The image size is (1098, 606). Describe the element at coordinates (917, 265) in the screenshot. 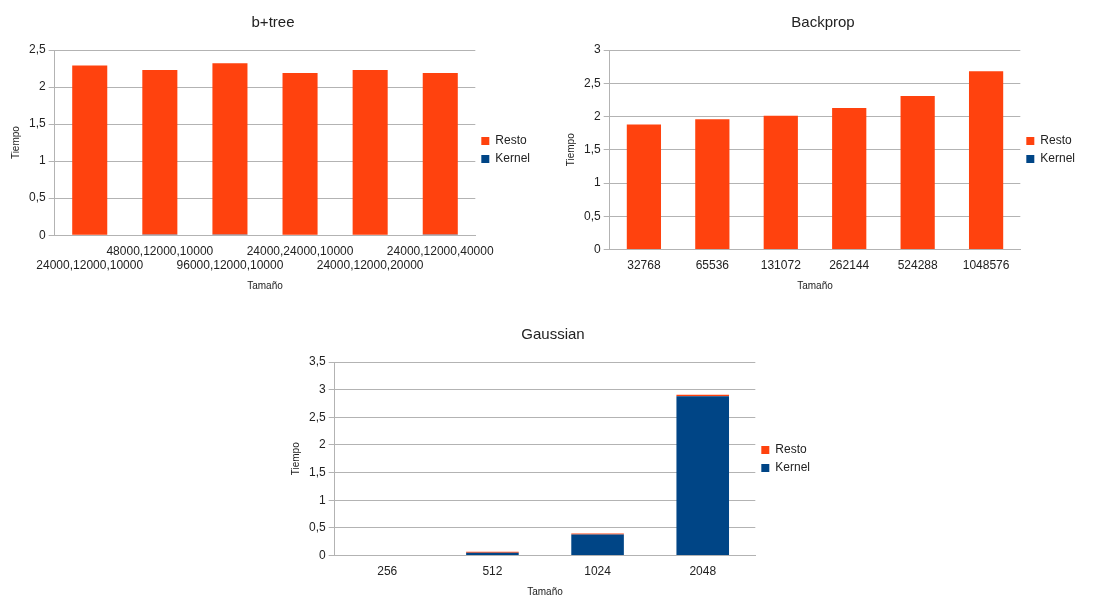

I see `x-tick-label: 524288` at that location.